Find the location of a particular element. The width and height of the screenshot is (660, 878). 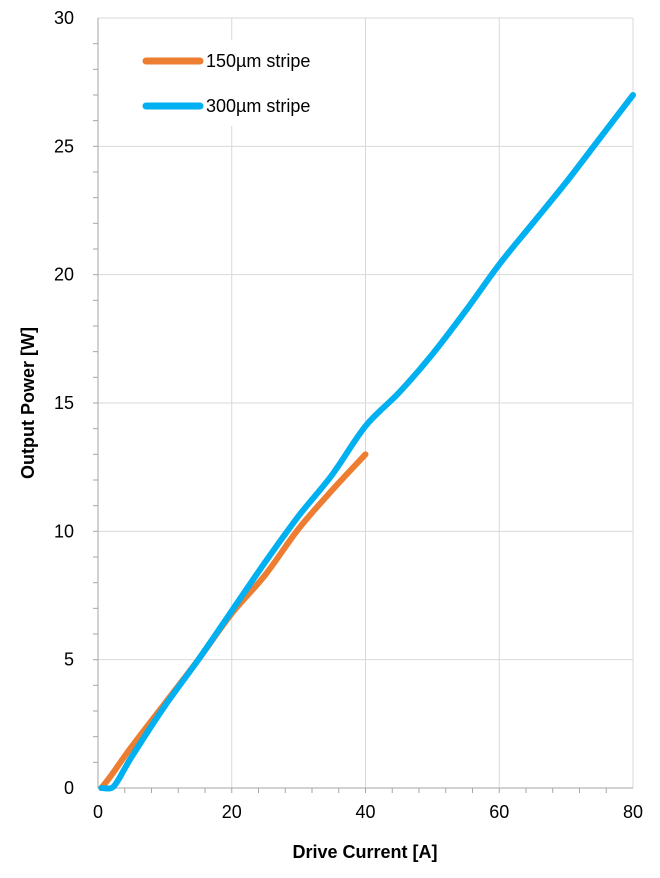

y-tick-label: 5 is located at coordinates (69, 660).